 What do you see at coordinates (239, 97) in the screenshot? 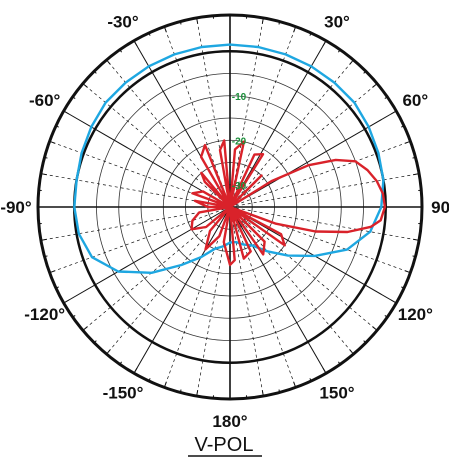
I see `radial-label: -10` at bounding box center [239, 97].